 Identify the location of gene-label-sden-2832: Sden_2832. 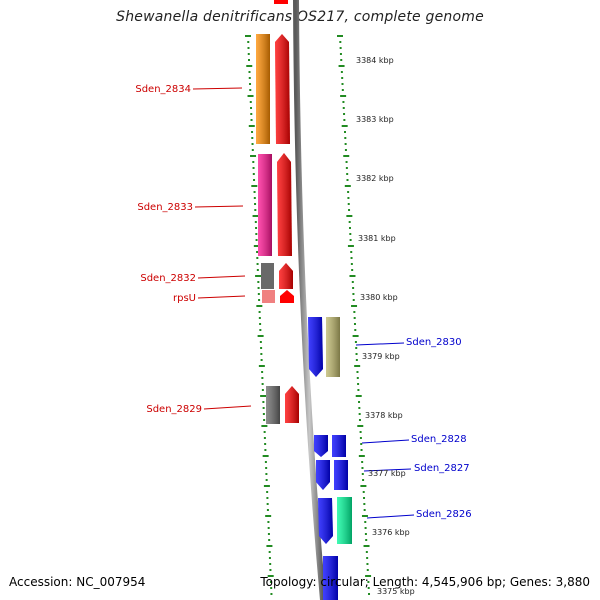
(168, 278).